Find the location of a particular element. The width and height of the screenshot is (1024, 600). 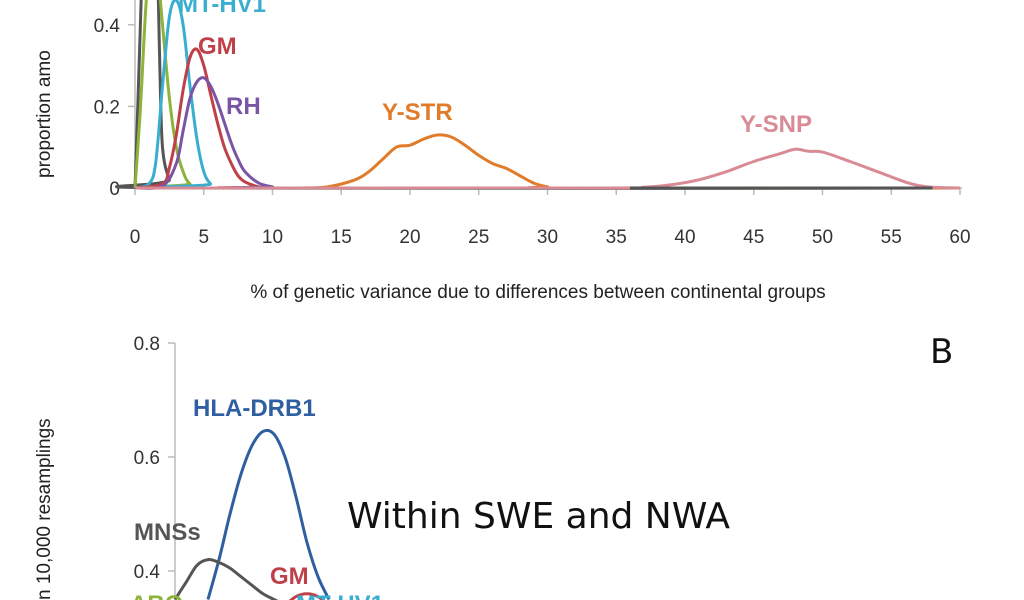

y-axis-label-b: n 10,000 resamplings is located at coordinates (44, 509).